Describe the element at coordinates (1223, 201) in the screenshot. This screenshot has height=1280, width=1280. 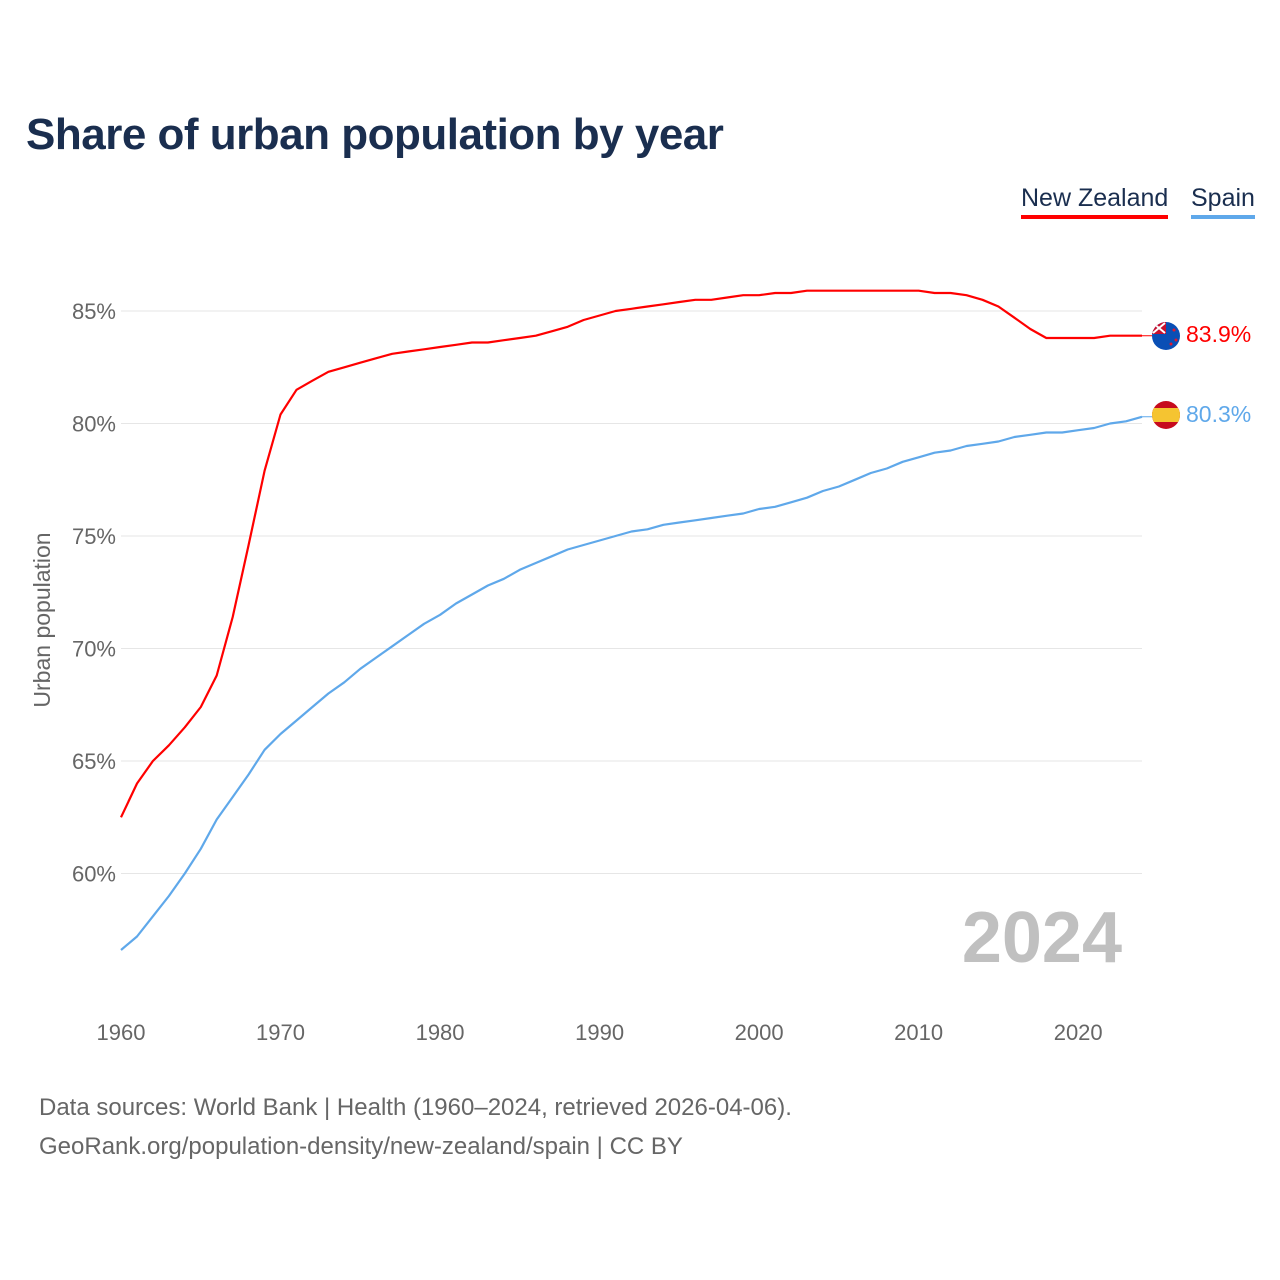
I see `legend-spain: Spain` at that location.